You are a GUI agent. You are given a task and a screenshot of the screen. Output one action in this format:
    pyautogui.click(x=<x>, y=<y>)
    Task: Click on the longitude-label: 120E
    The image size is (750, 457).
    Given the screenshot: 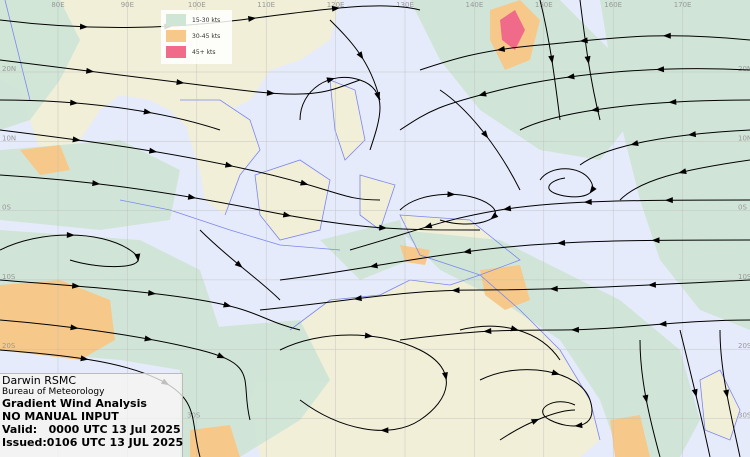 What is the action you would take?
    pyautogui.click(x=336, y=5)
    